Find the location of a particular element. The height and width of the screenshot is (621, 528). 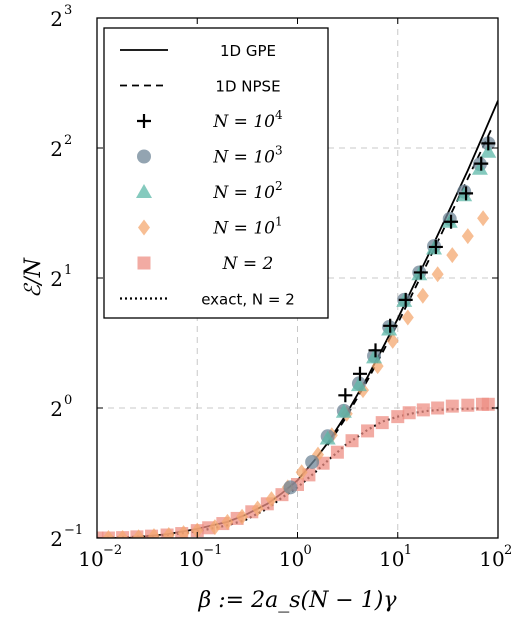

y-axis-label: ℰ/N is located at coordinates (33, 277).